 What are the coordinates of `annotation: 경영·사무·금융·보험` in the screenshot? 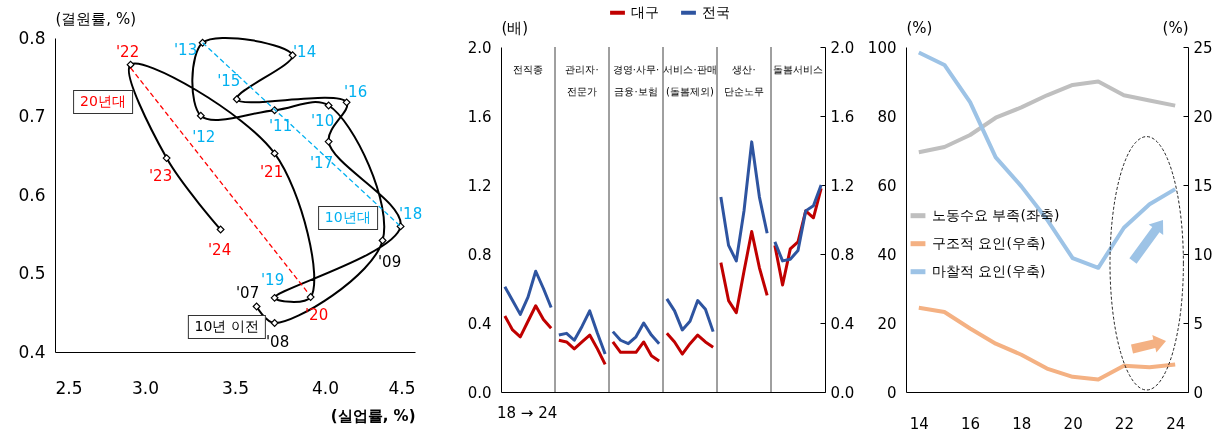 It's located at (636, 81).